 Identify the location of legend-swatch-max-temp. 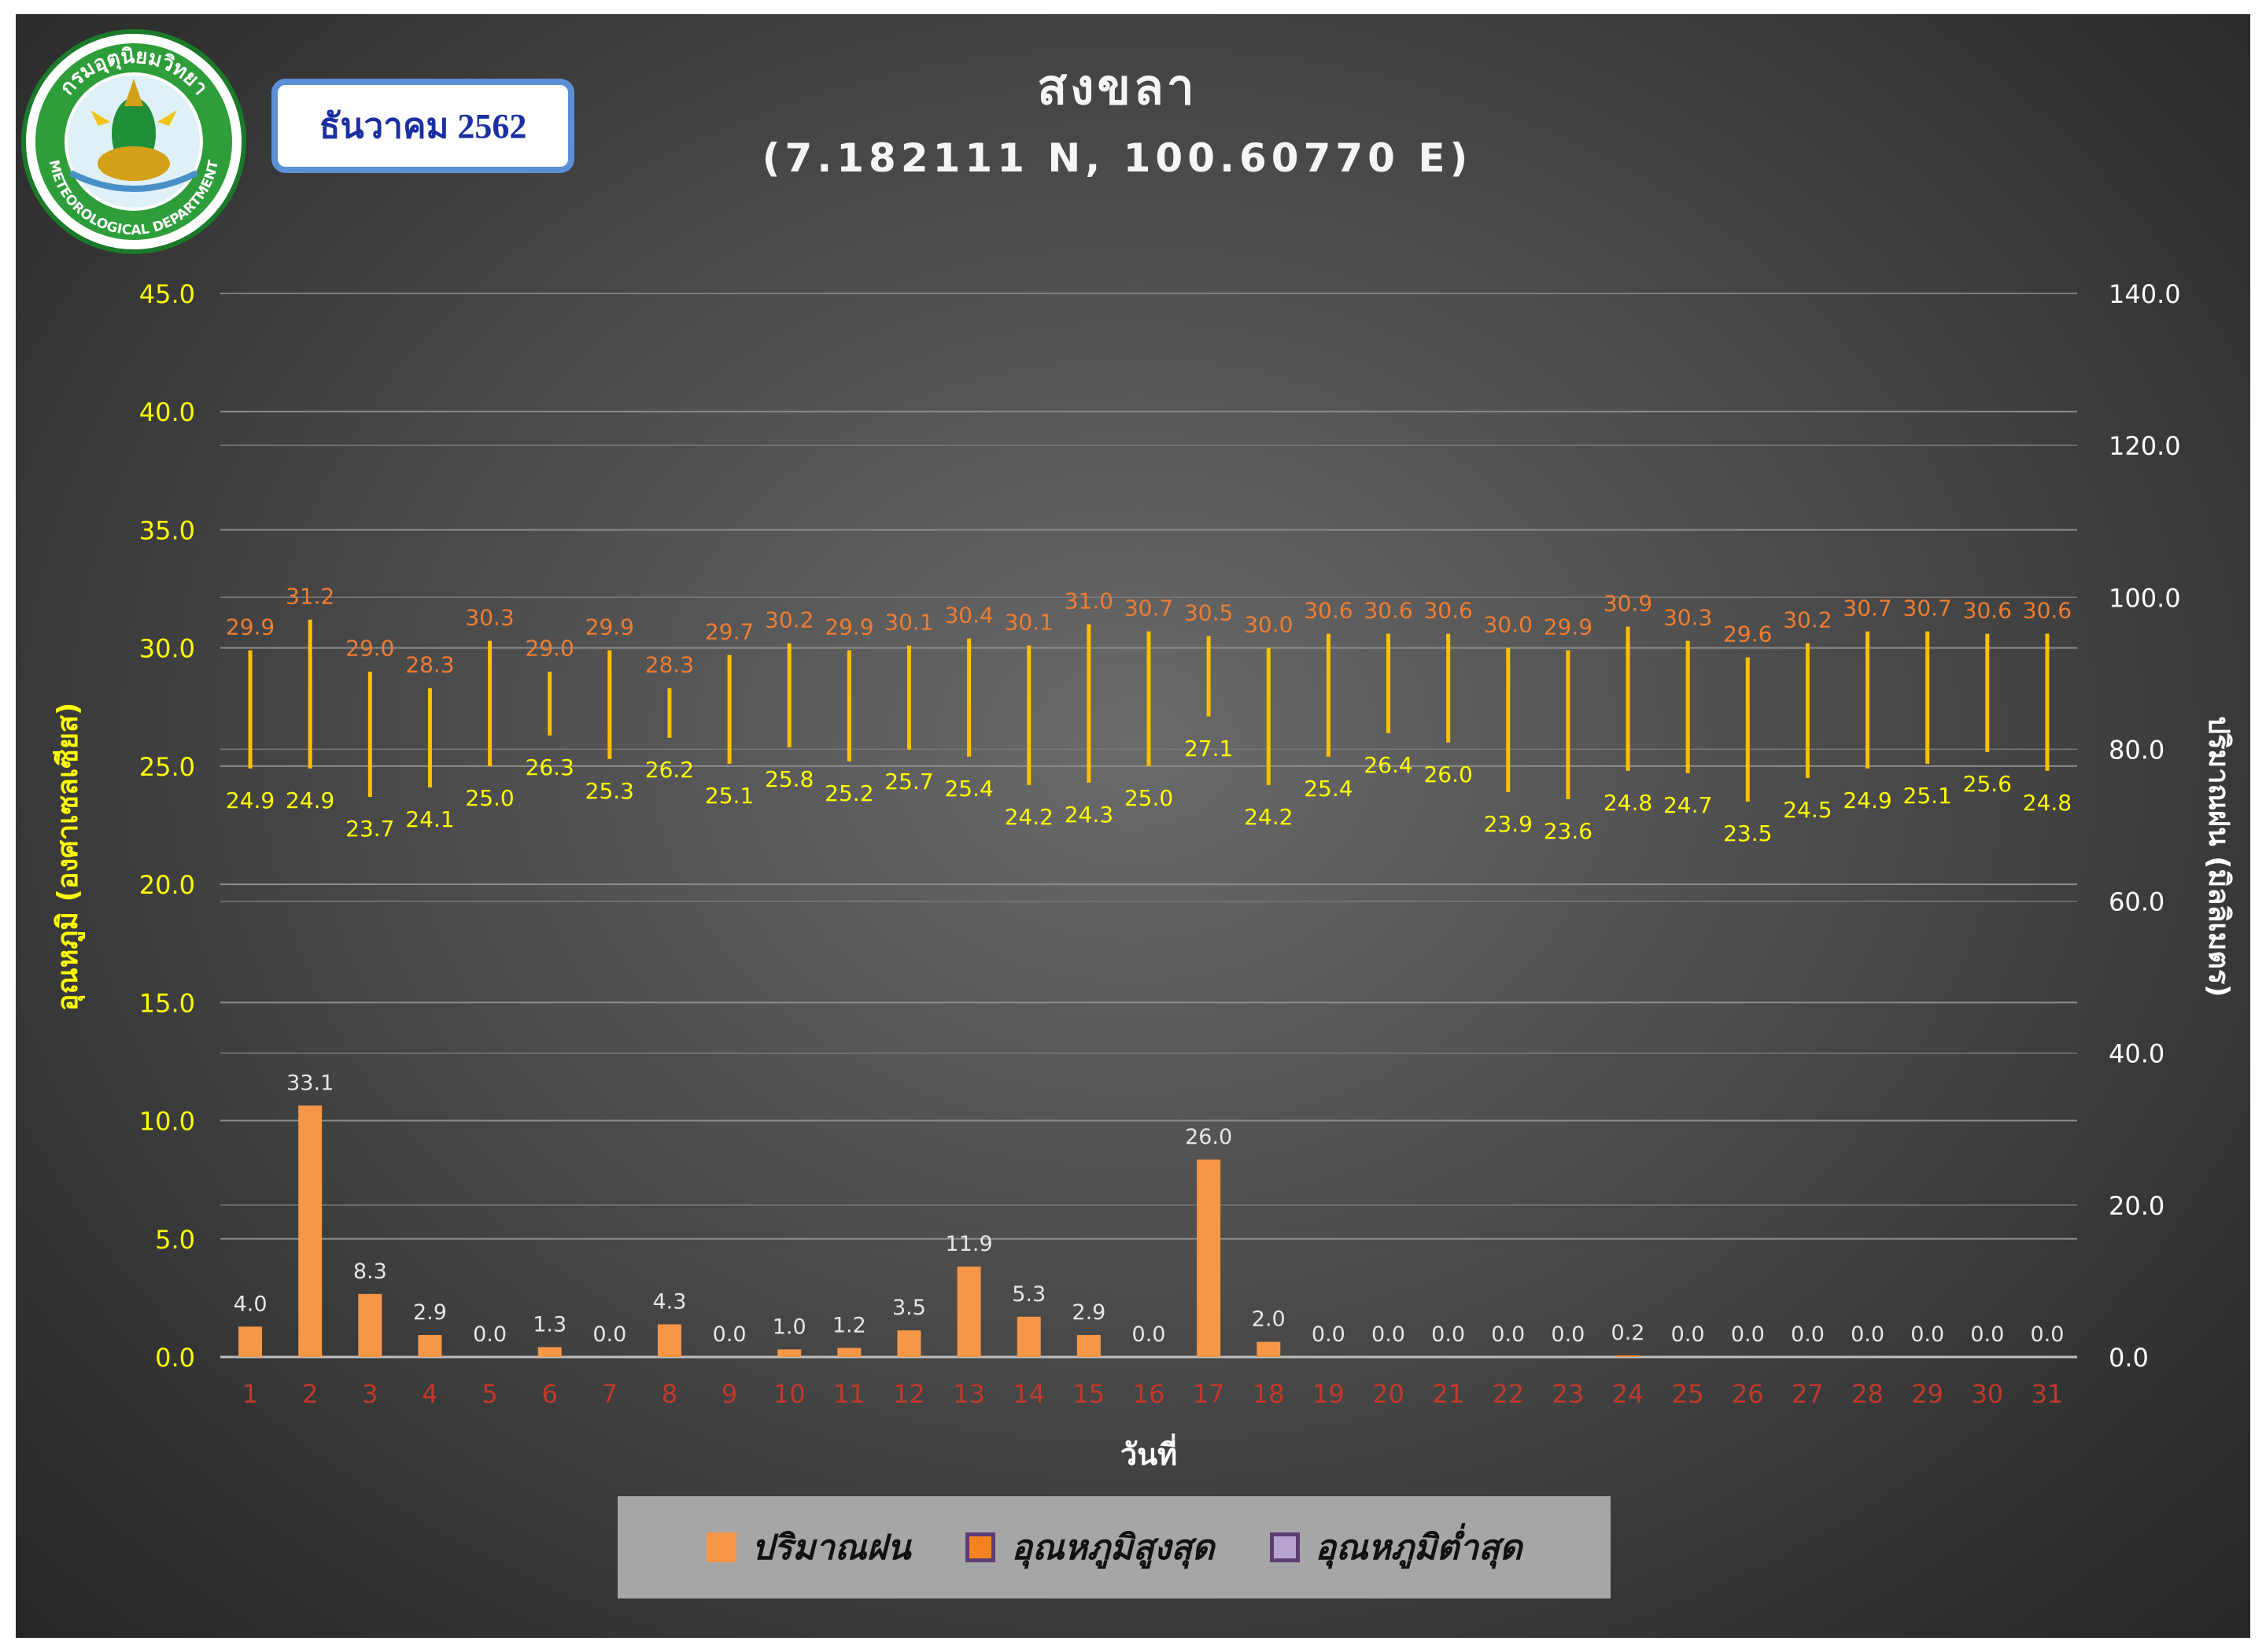
(980, 1547).